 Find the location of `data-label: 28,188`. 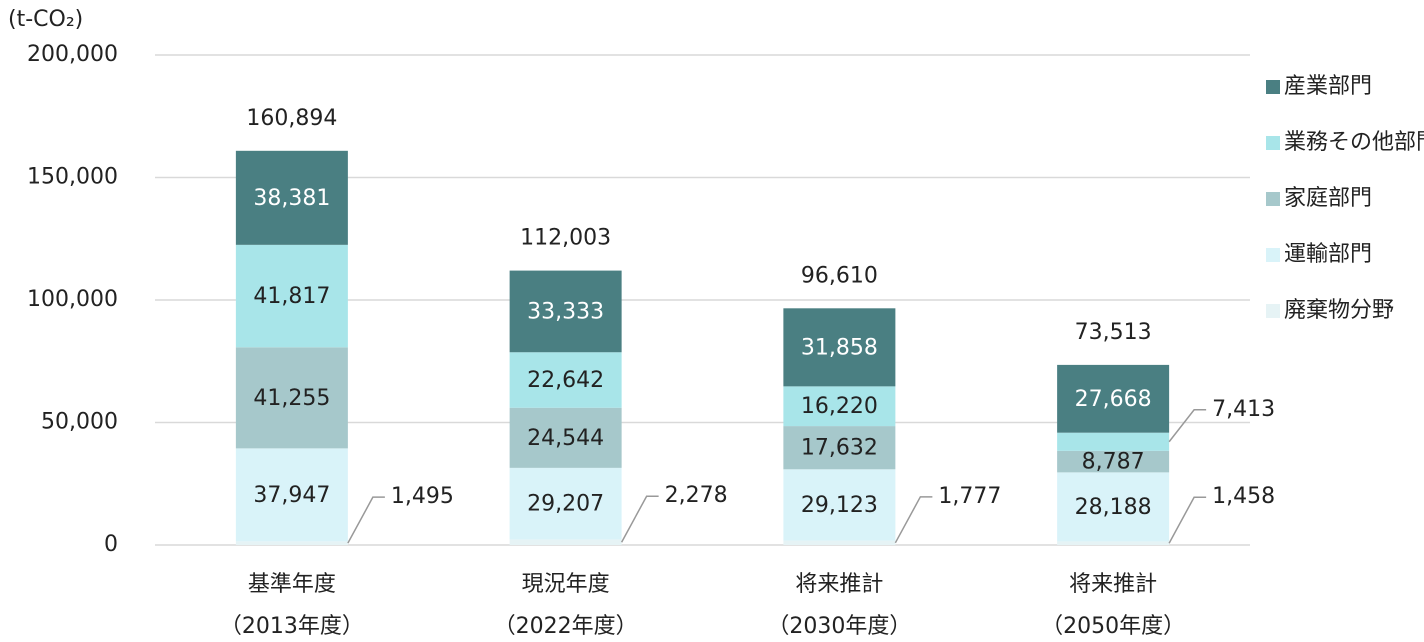

data-label: 28,188 is located at coordinates (1113, 507).